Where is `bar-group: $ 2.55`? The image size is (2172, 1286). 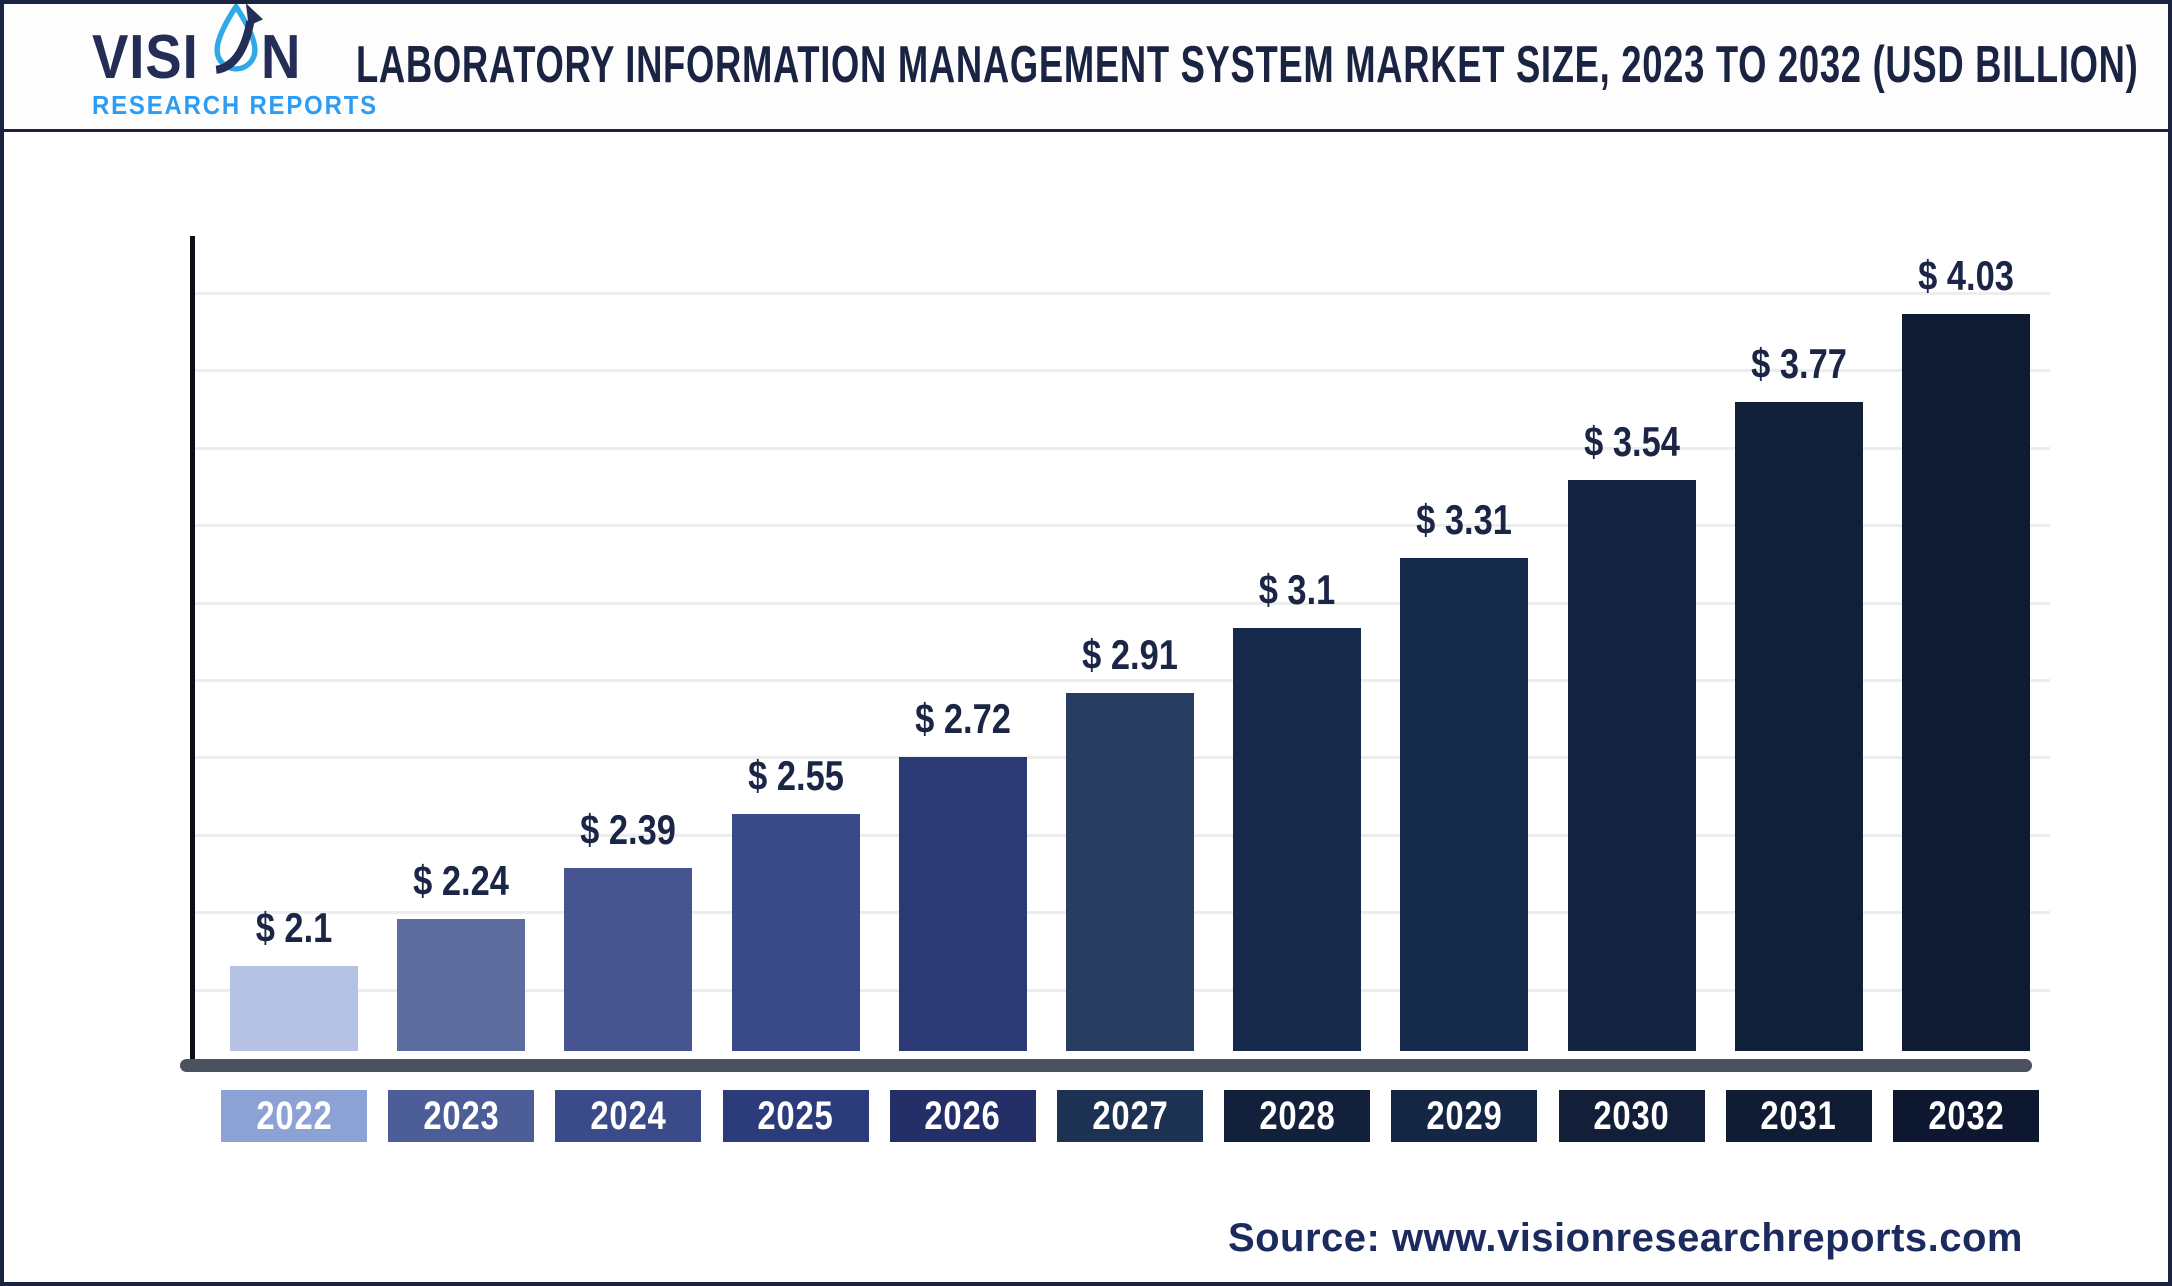
bar-group: $ 2.55 is located at coordinates (795, 901).